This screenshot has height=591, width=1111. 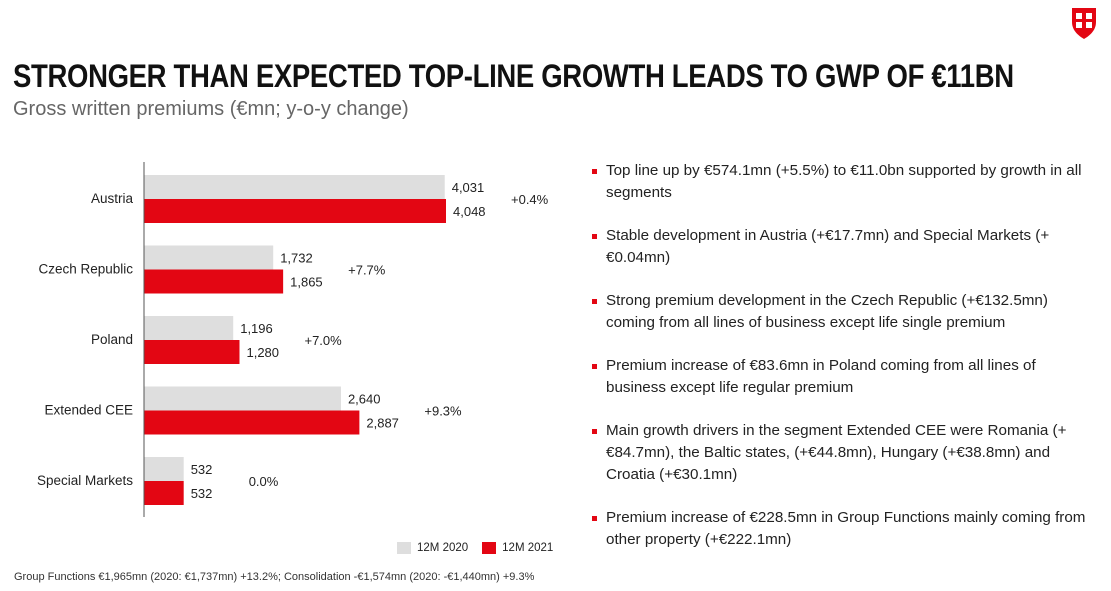 I want to click on change-label-poland: +7.0%, so click(x=323, y=340).